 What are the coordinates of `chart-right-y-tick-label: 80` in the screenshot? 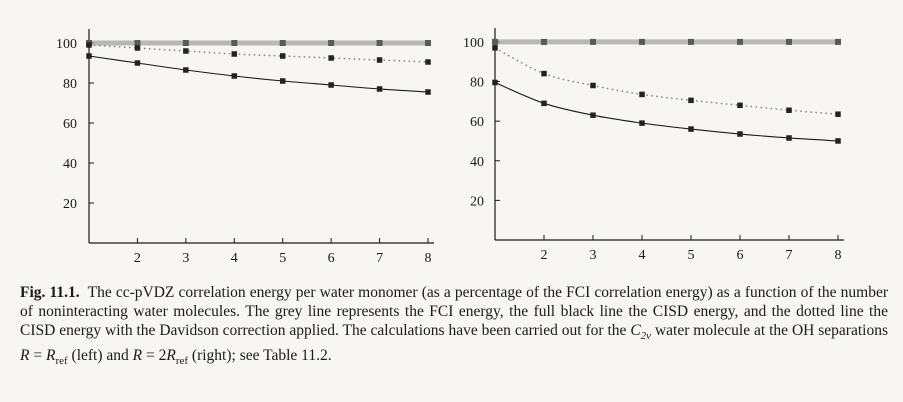 It's located at (477, 83).